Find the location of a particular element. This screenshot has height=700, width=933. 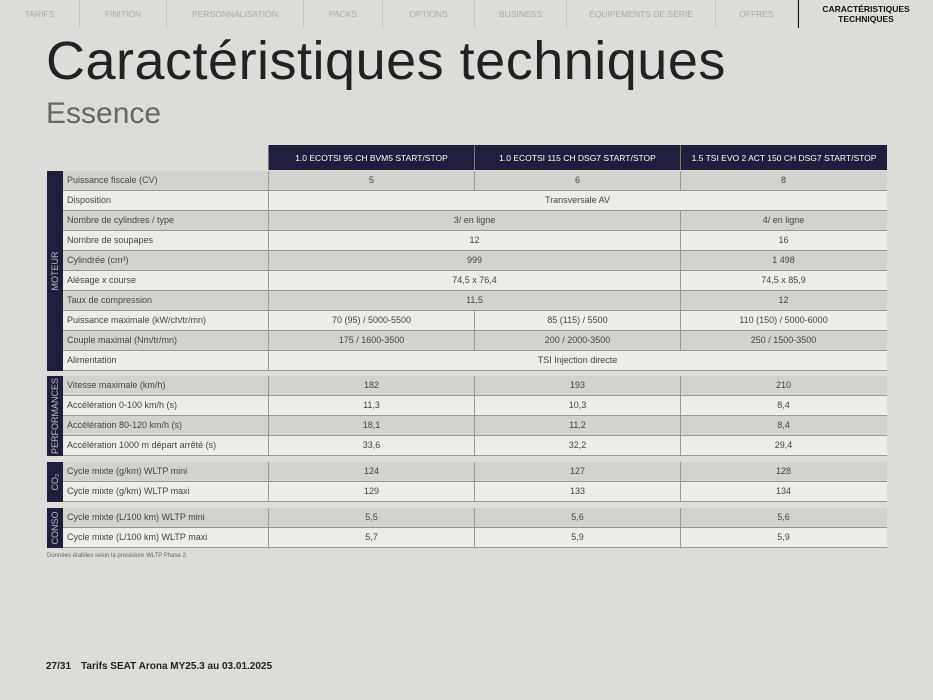

table-row: Cylindrée (cm³) 999 1 498 is located at coordinates (475, 261).